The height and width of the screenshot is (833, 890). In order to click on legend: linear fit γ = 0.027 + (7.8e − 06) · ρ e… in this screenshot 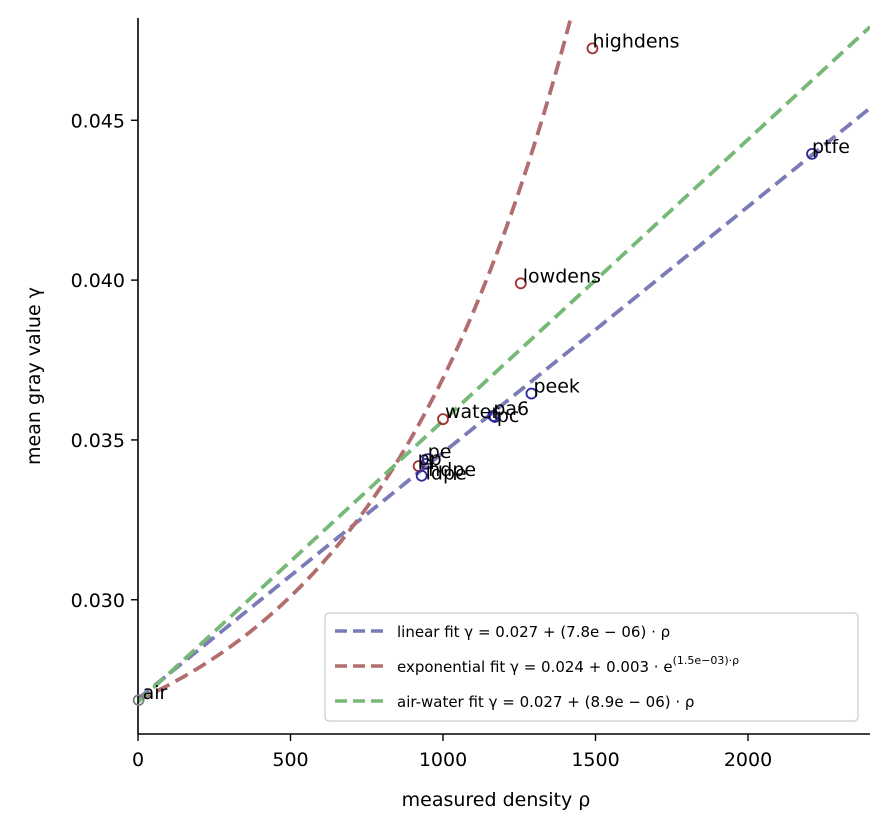, I will do `click(591, 667)`.